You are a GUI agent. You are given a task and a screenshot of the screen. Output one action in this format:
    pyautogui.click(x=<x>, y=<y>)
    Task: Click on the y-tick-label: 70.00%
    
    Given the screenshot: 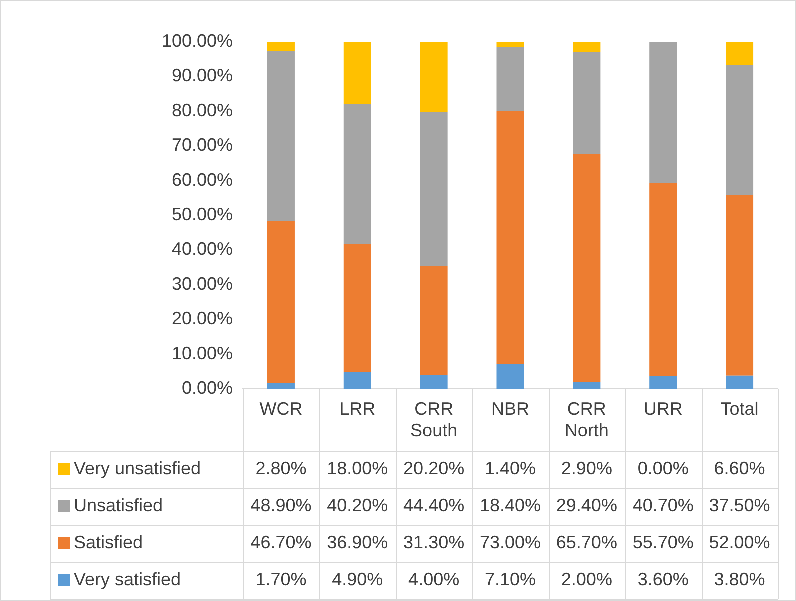 What is the action you would take?
    pyautogui.click(x=202, y=145)
    